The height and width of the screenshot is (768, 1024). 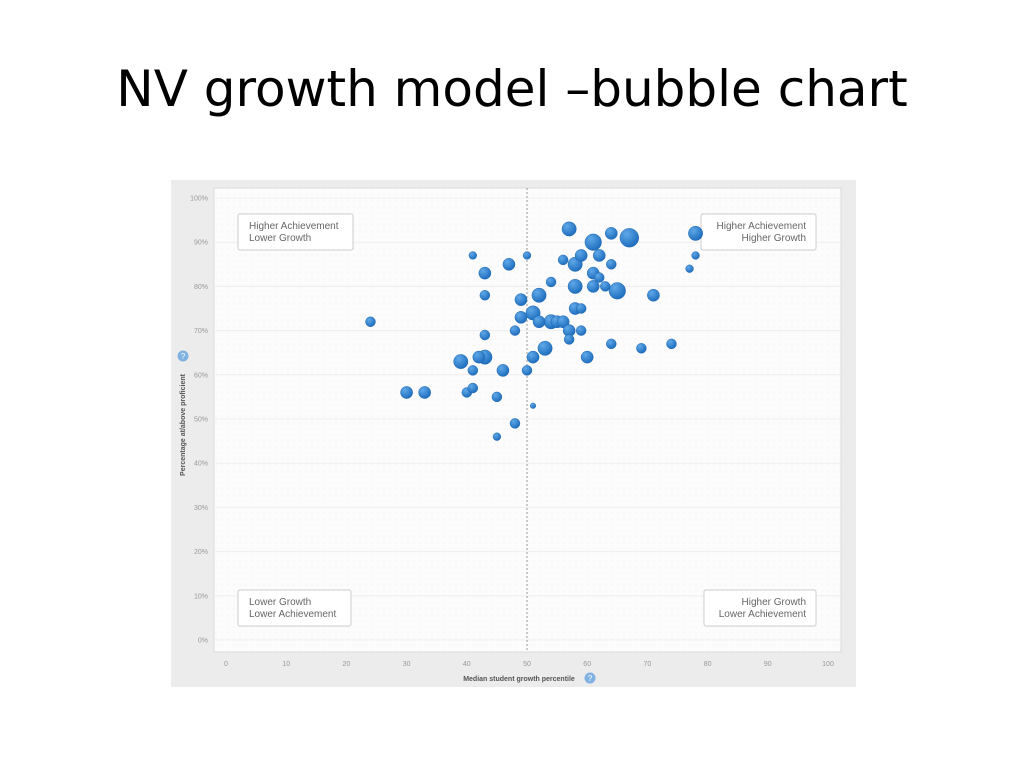 I want to click on y-tick-label: 40%, so click(x=201, y=464).